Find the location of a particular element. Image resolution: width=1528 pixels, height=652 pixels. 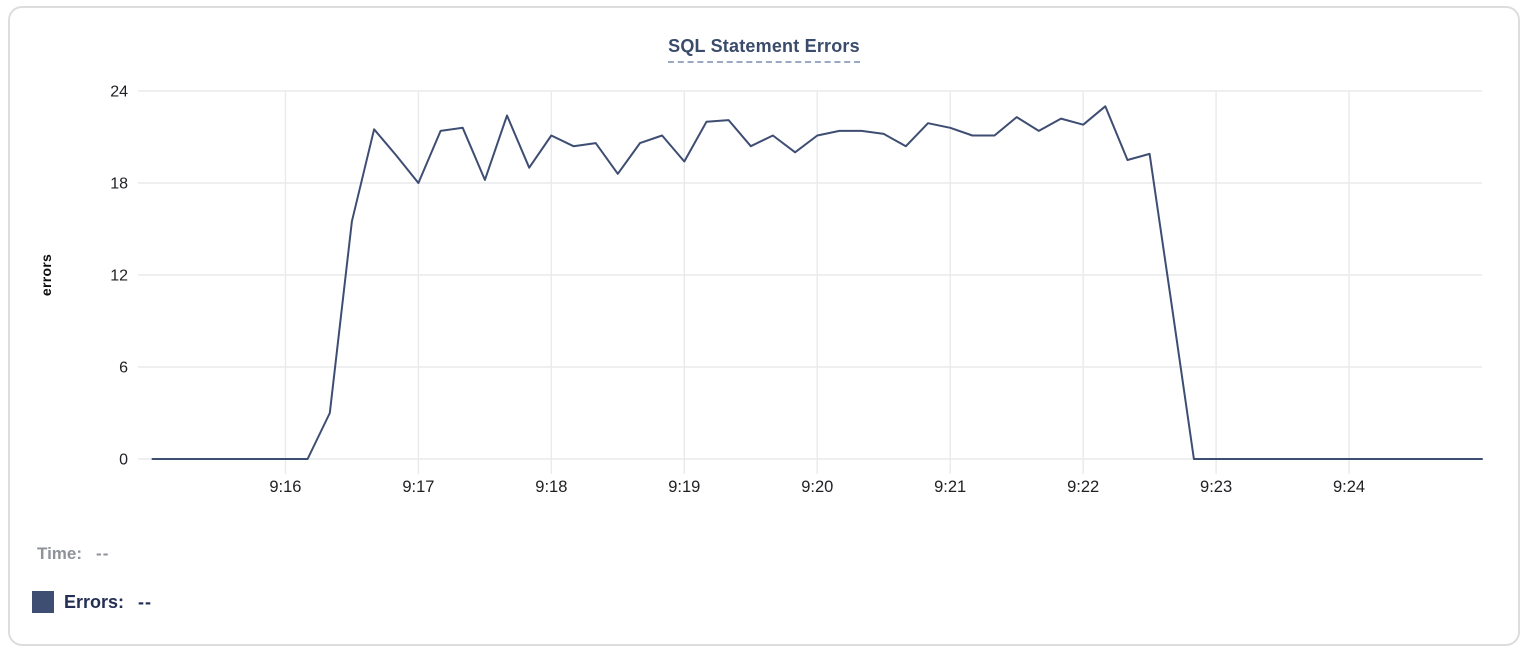

svg-text: 9:21 is located at coordinates (950, 487).